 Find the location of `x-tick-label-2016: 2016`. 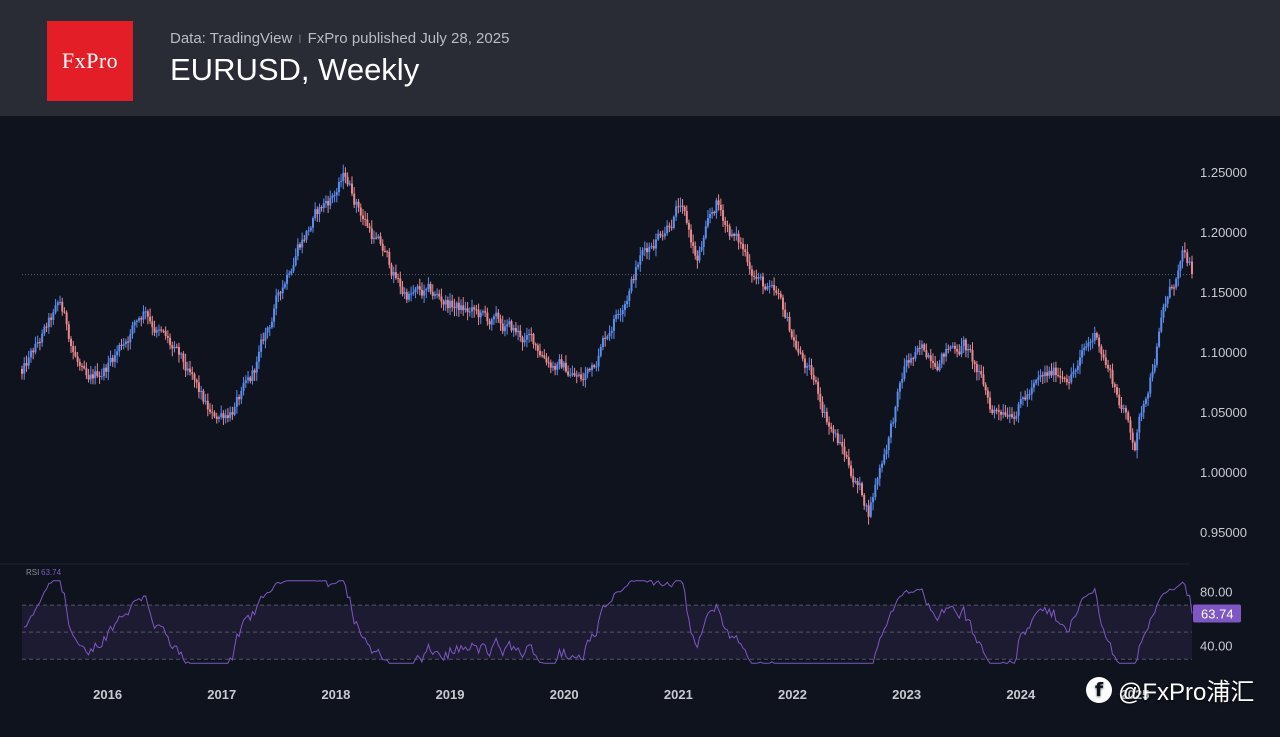

x-tick-label-2016: 2016 is located at coordinates (107, 694).